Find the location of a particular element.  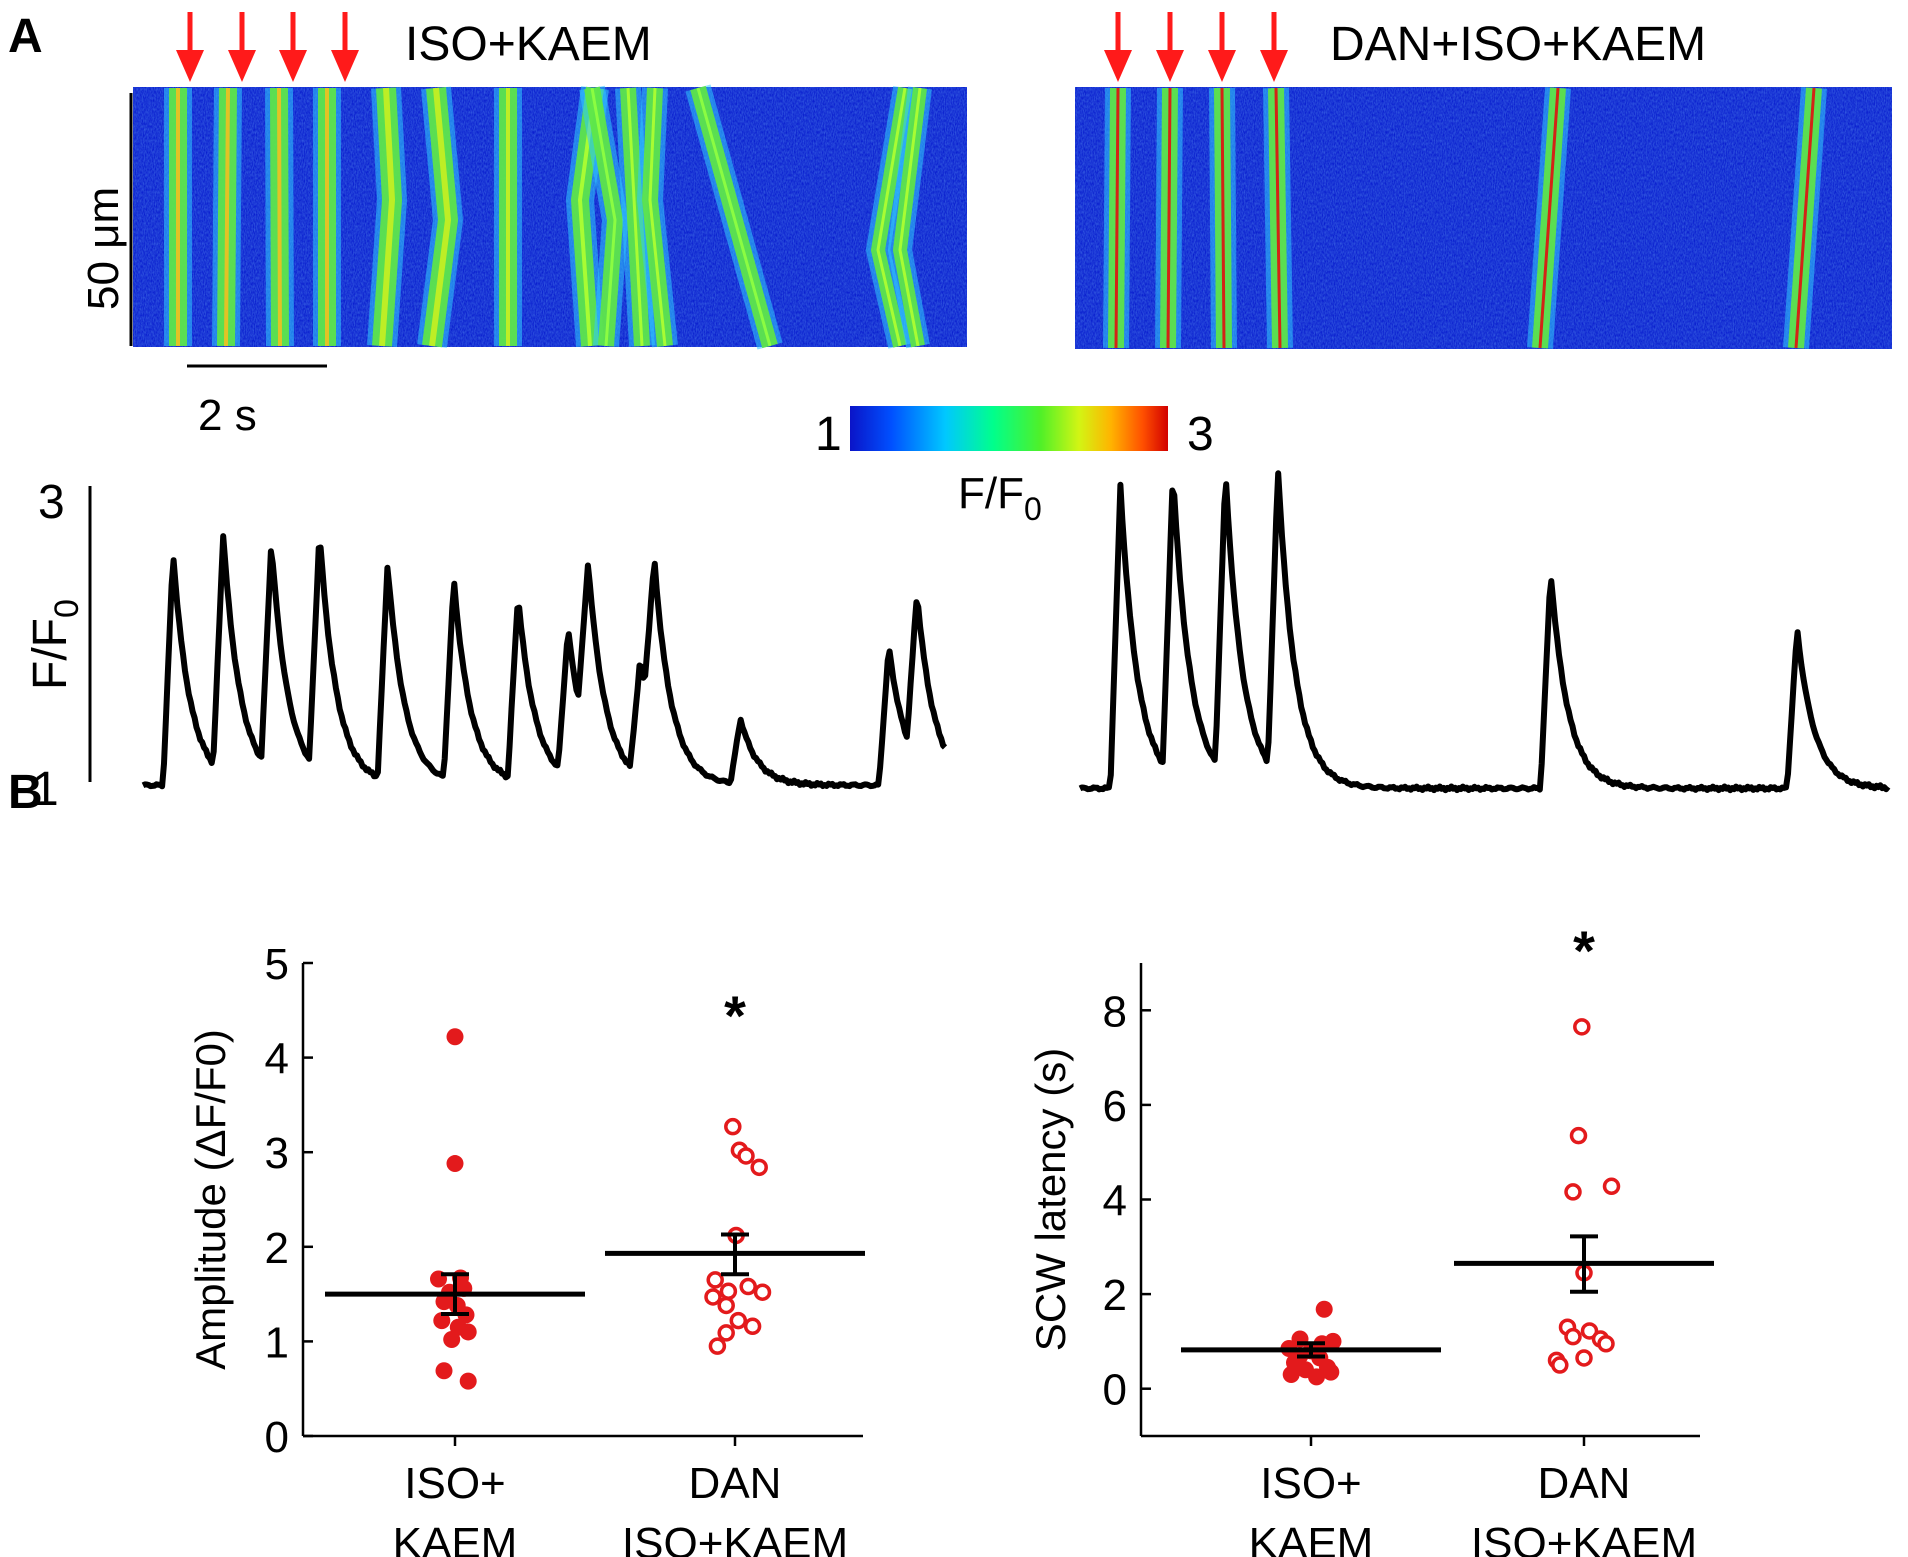

y-axis-label: SCW latency (s) is located at coordinates (1050, 1199).